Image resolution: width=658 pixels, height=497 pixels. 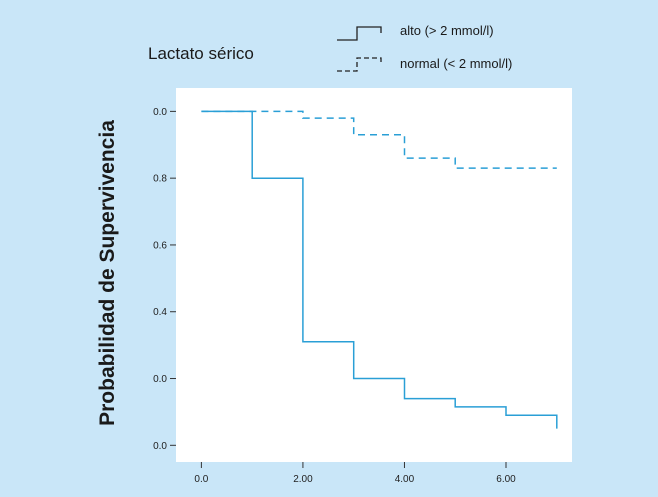 I want to click on legend-swatch-alto, so click(x=359, y=33).